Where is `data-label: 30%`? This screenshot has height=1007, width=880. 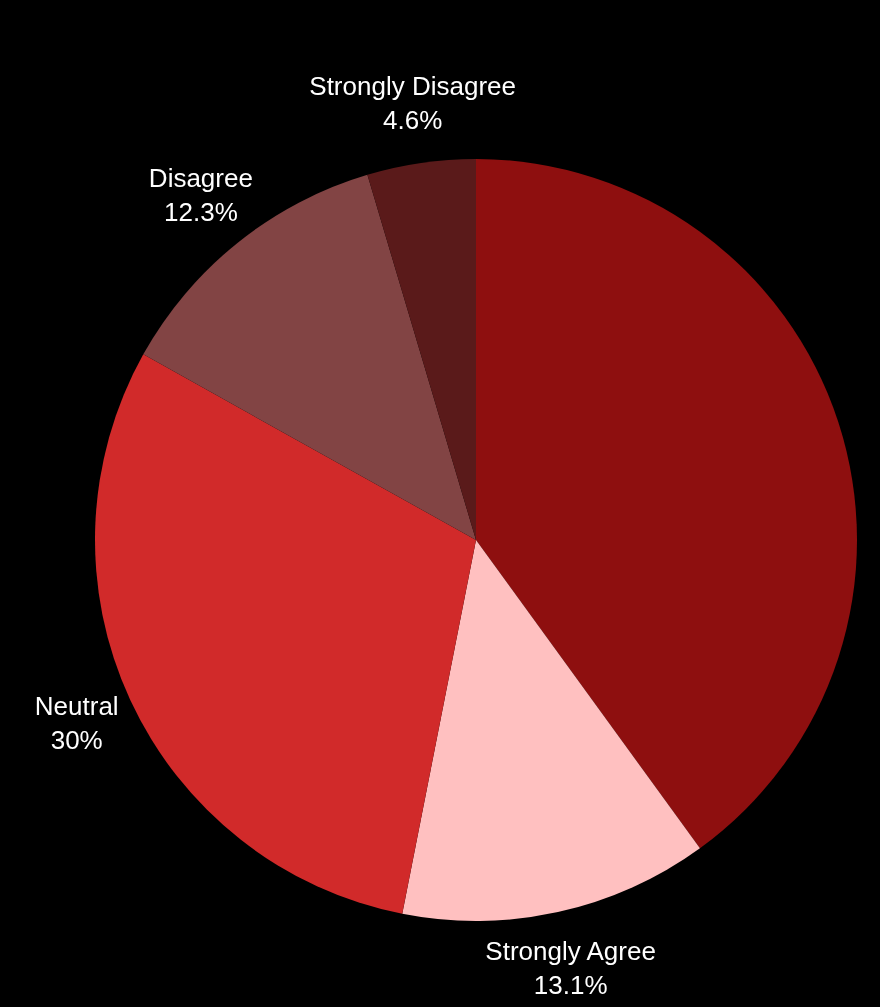 data-label: 30% is located at coordinates (76, 739).